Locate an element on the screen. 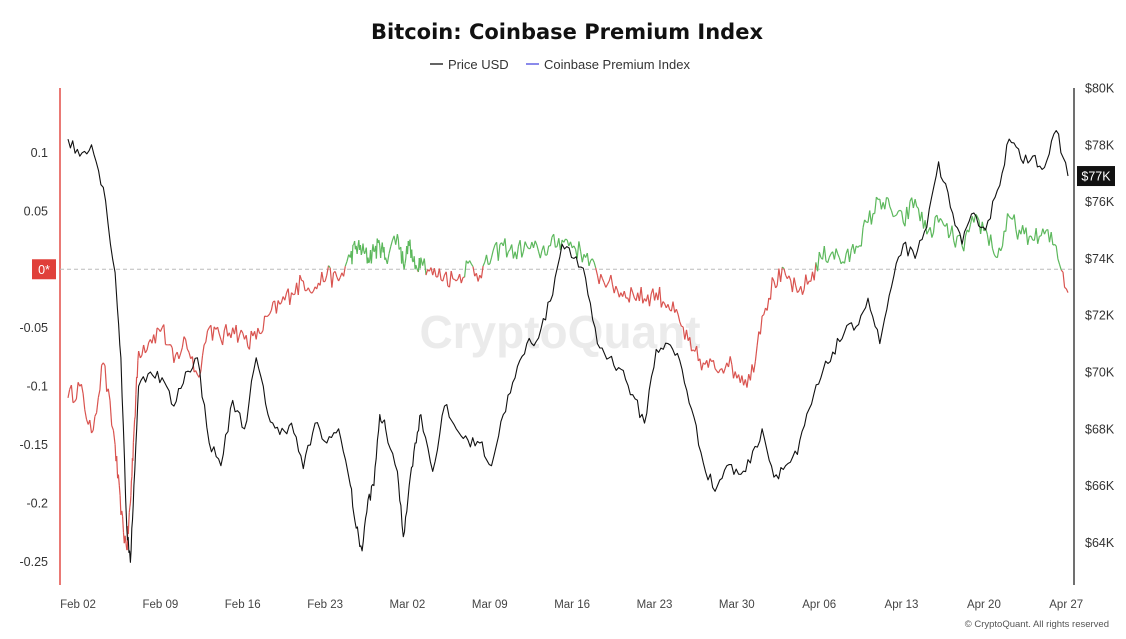 This screenshot has height=639, width=1126. legend-label-price: Price USD is located at coordinates (478, 64).